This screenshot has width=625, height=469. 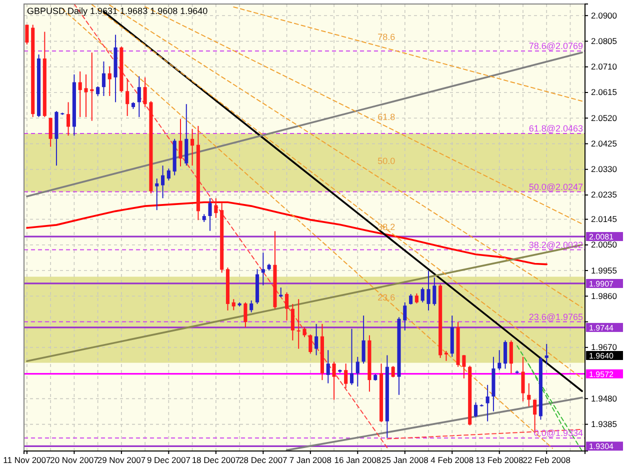 What do you see at coordinates (604, 270) in the screenshot?
I see `y-tick-label: 1.9955` at bounding box center [604, 270].